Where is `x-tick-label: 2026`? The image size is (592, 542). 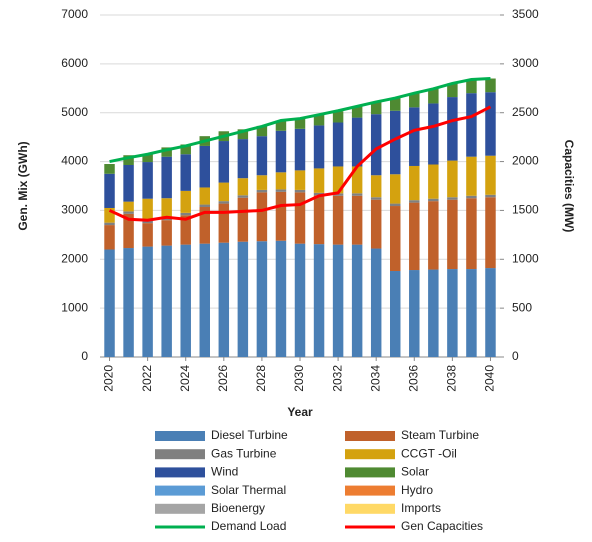
x-tick-label: 2026 is located at coordinates (223, 378).